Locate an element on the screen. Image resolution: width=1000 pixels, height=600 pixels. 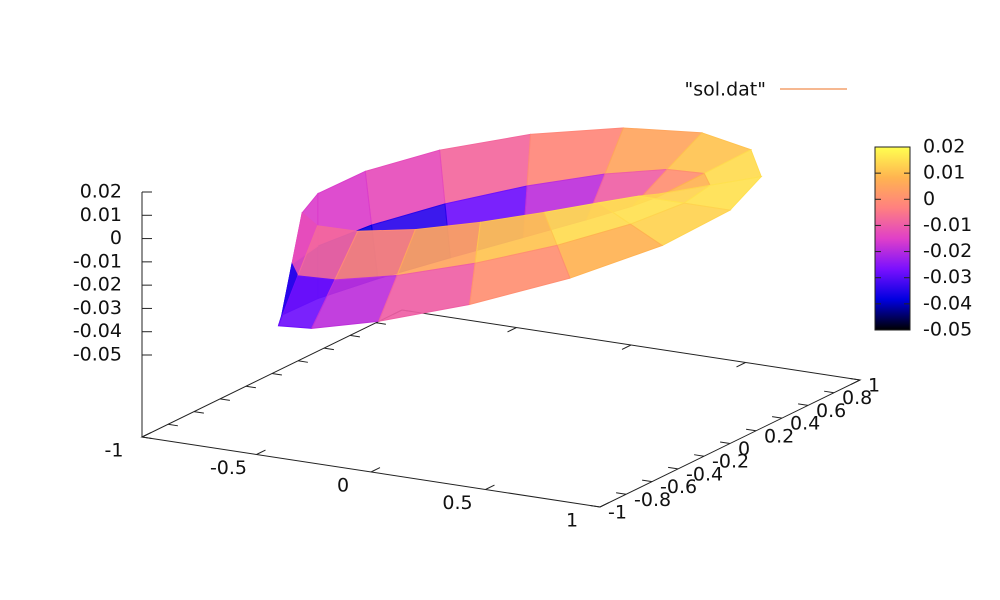
y-tick-label: 0.4 is located at coordinates (805, 424).